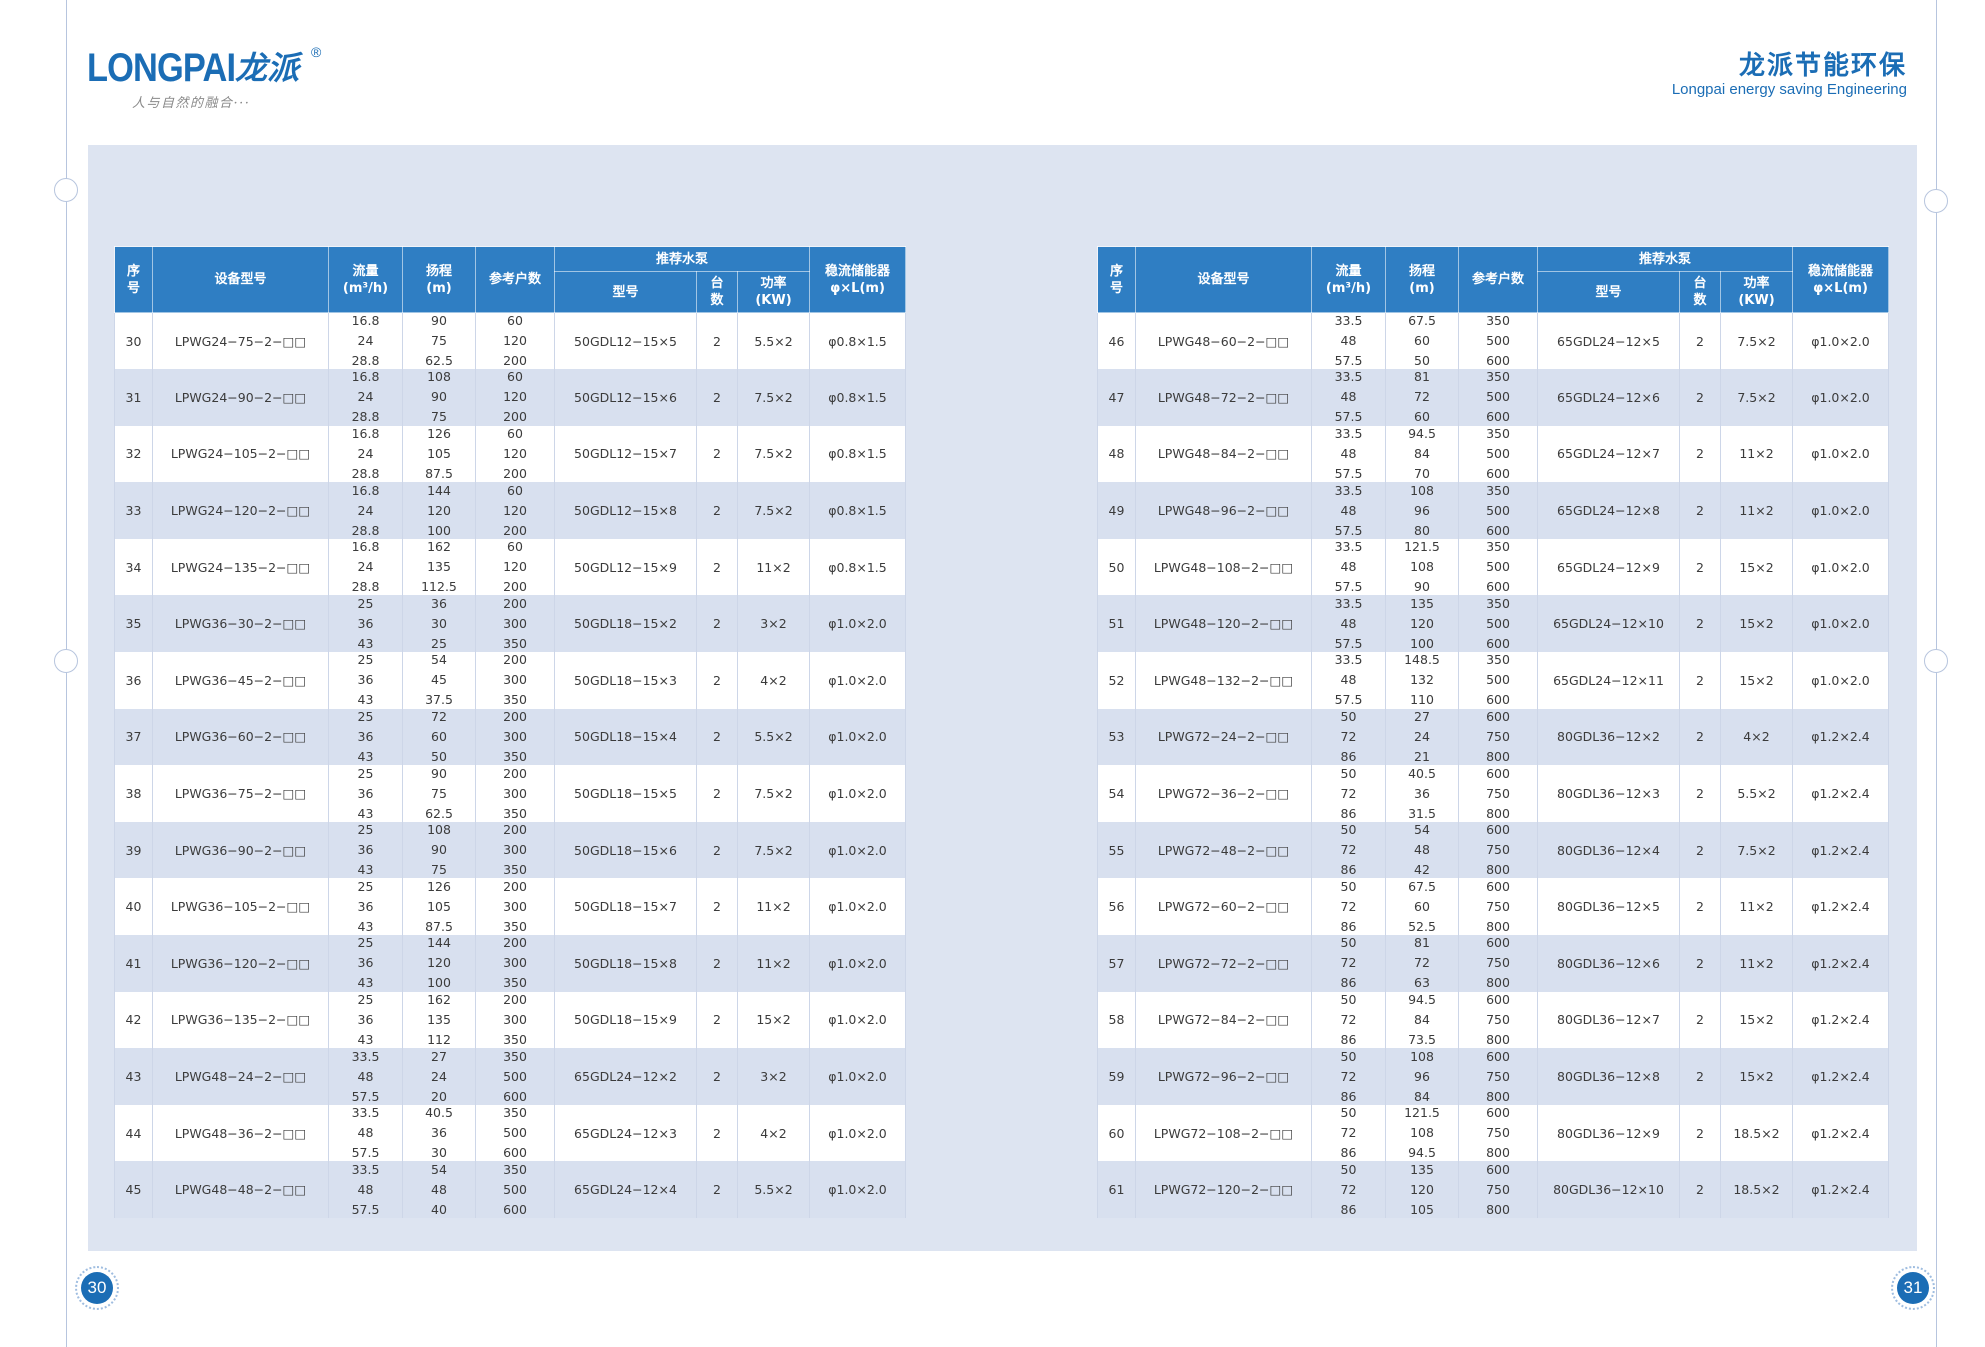 Image resolution: width=1985 pixels, height=1347 pixels. What do you see at coordinates (625, 1189) in the screenshot?
I see `cell-pump-model: 65GDL24−12×4` at bounding box center [625, 1189].